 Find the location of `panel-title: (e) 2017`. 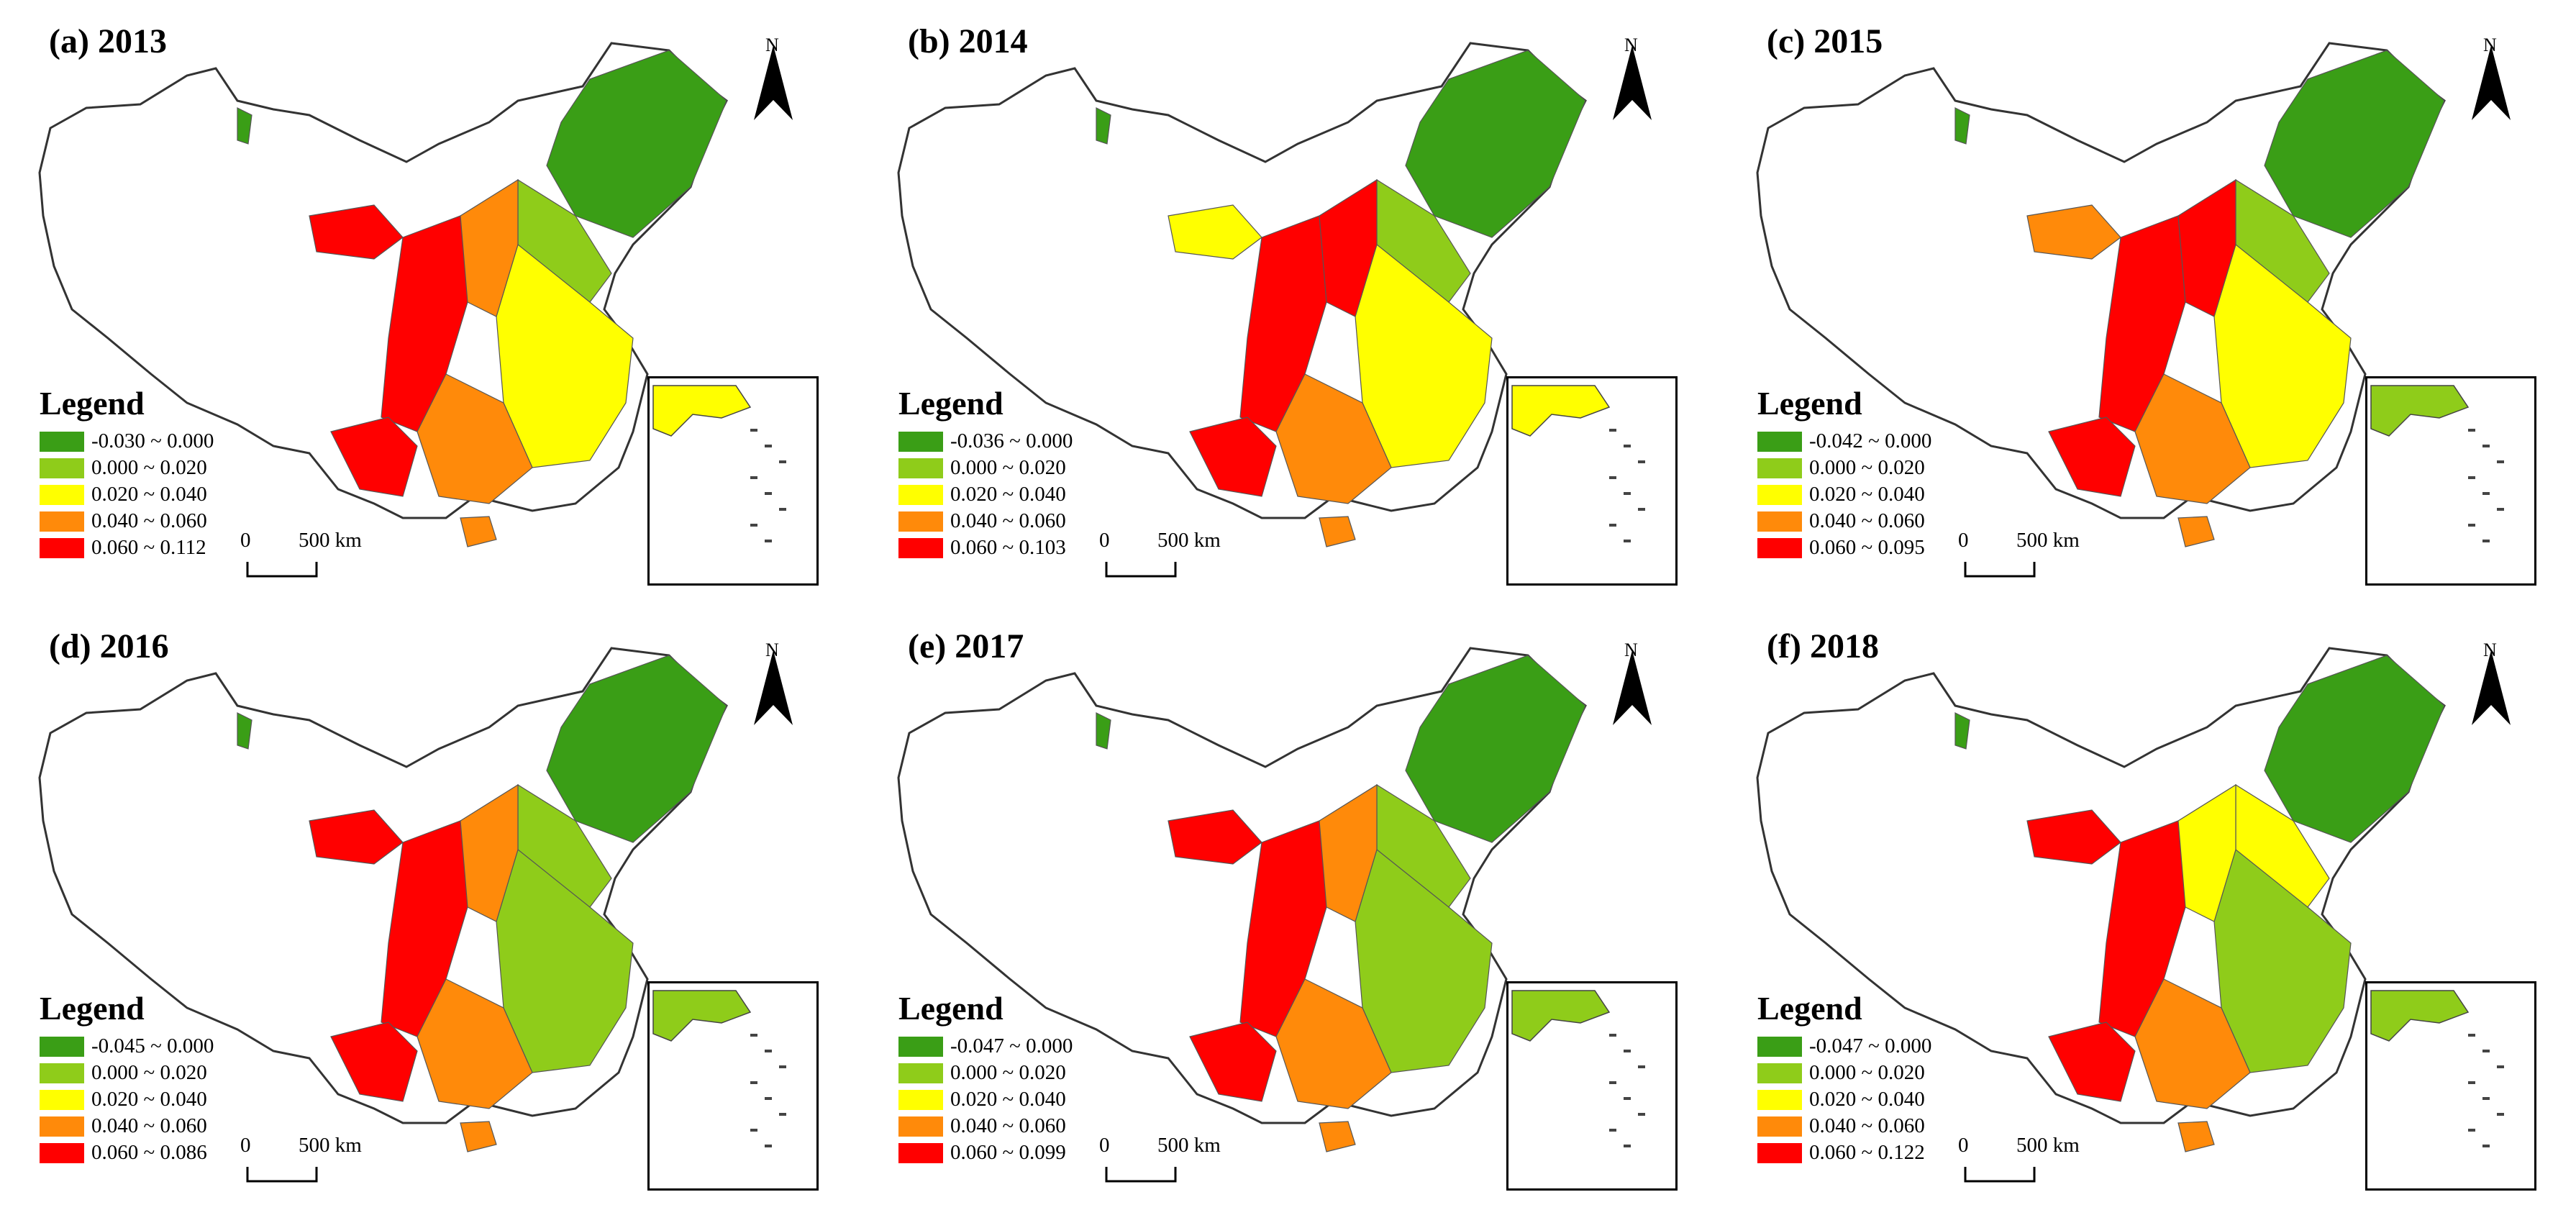

panel-title: (e) 2017 is located at coordinates (966, 646).